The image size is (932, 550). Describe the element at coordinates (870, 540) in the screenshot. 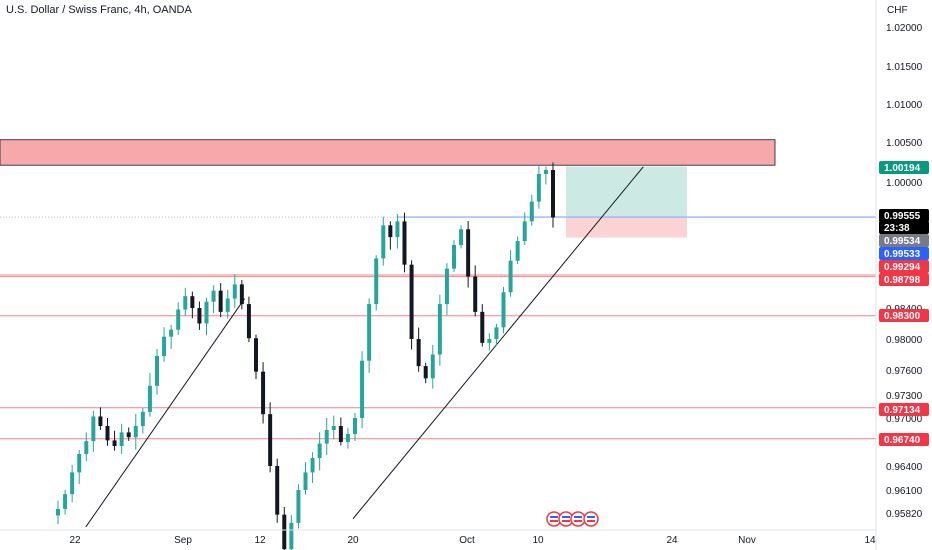

I see `x-tick-label: 14` at that location.